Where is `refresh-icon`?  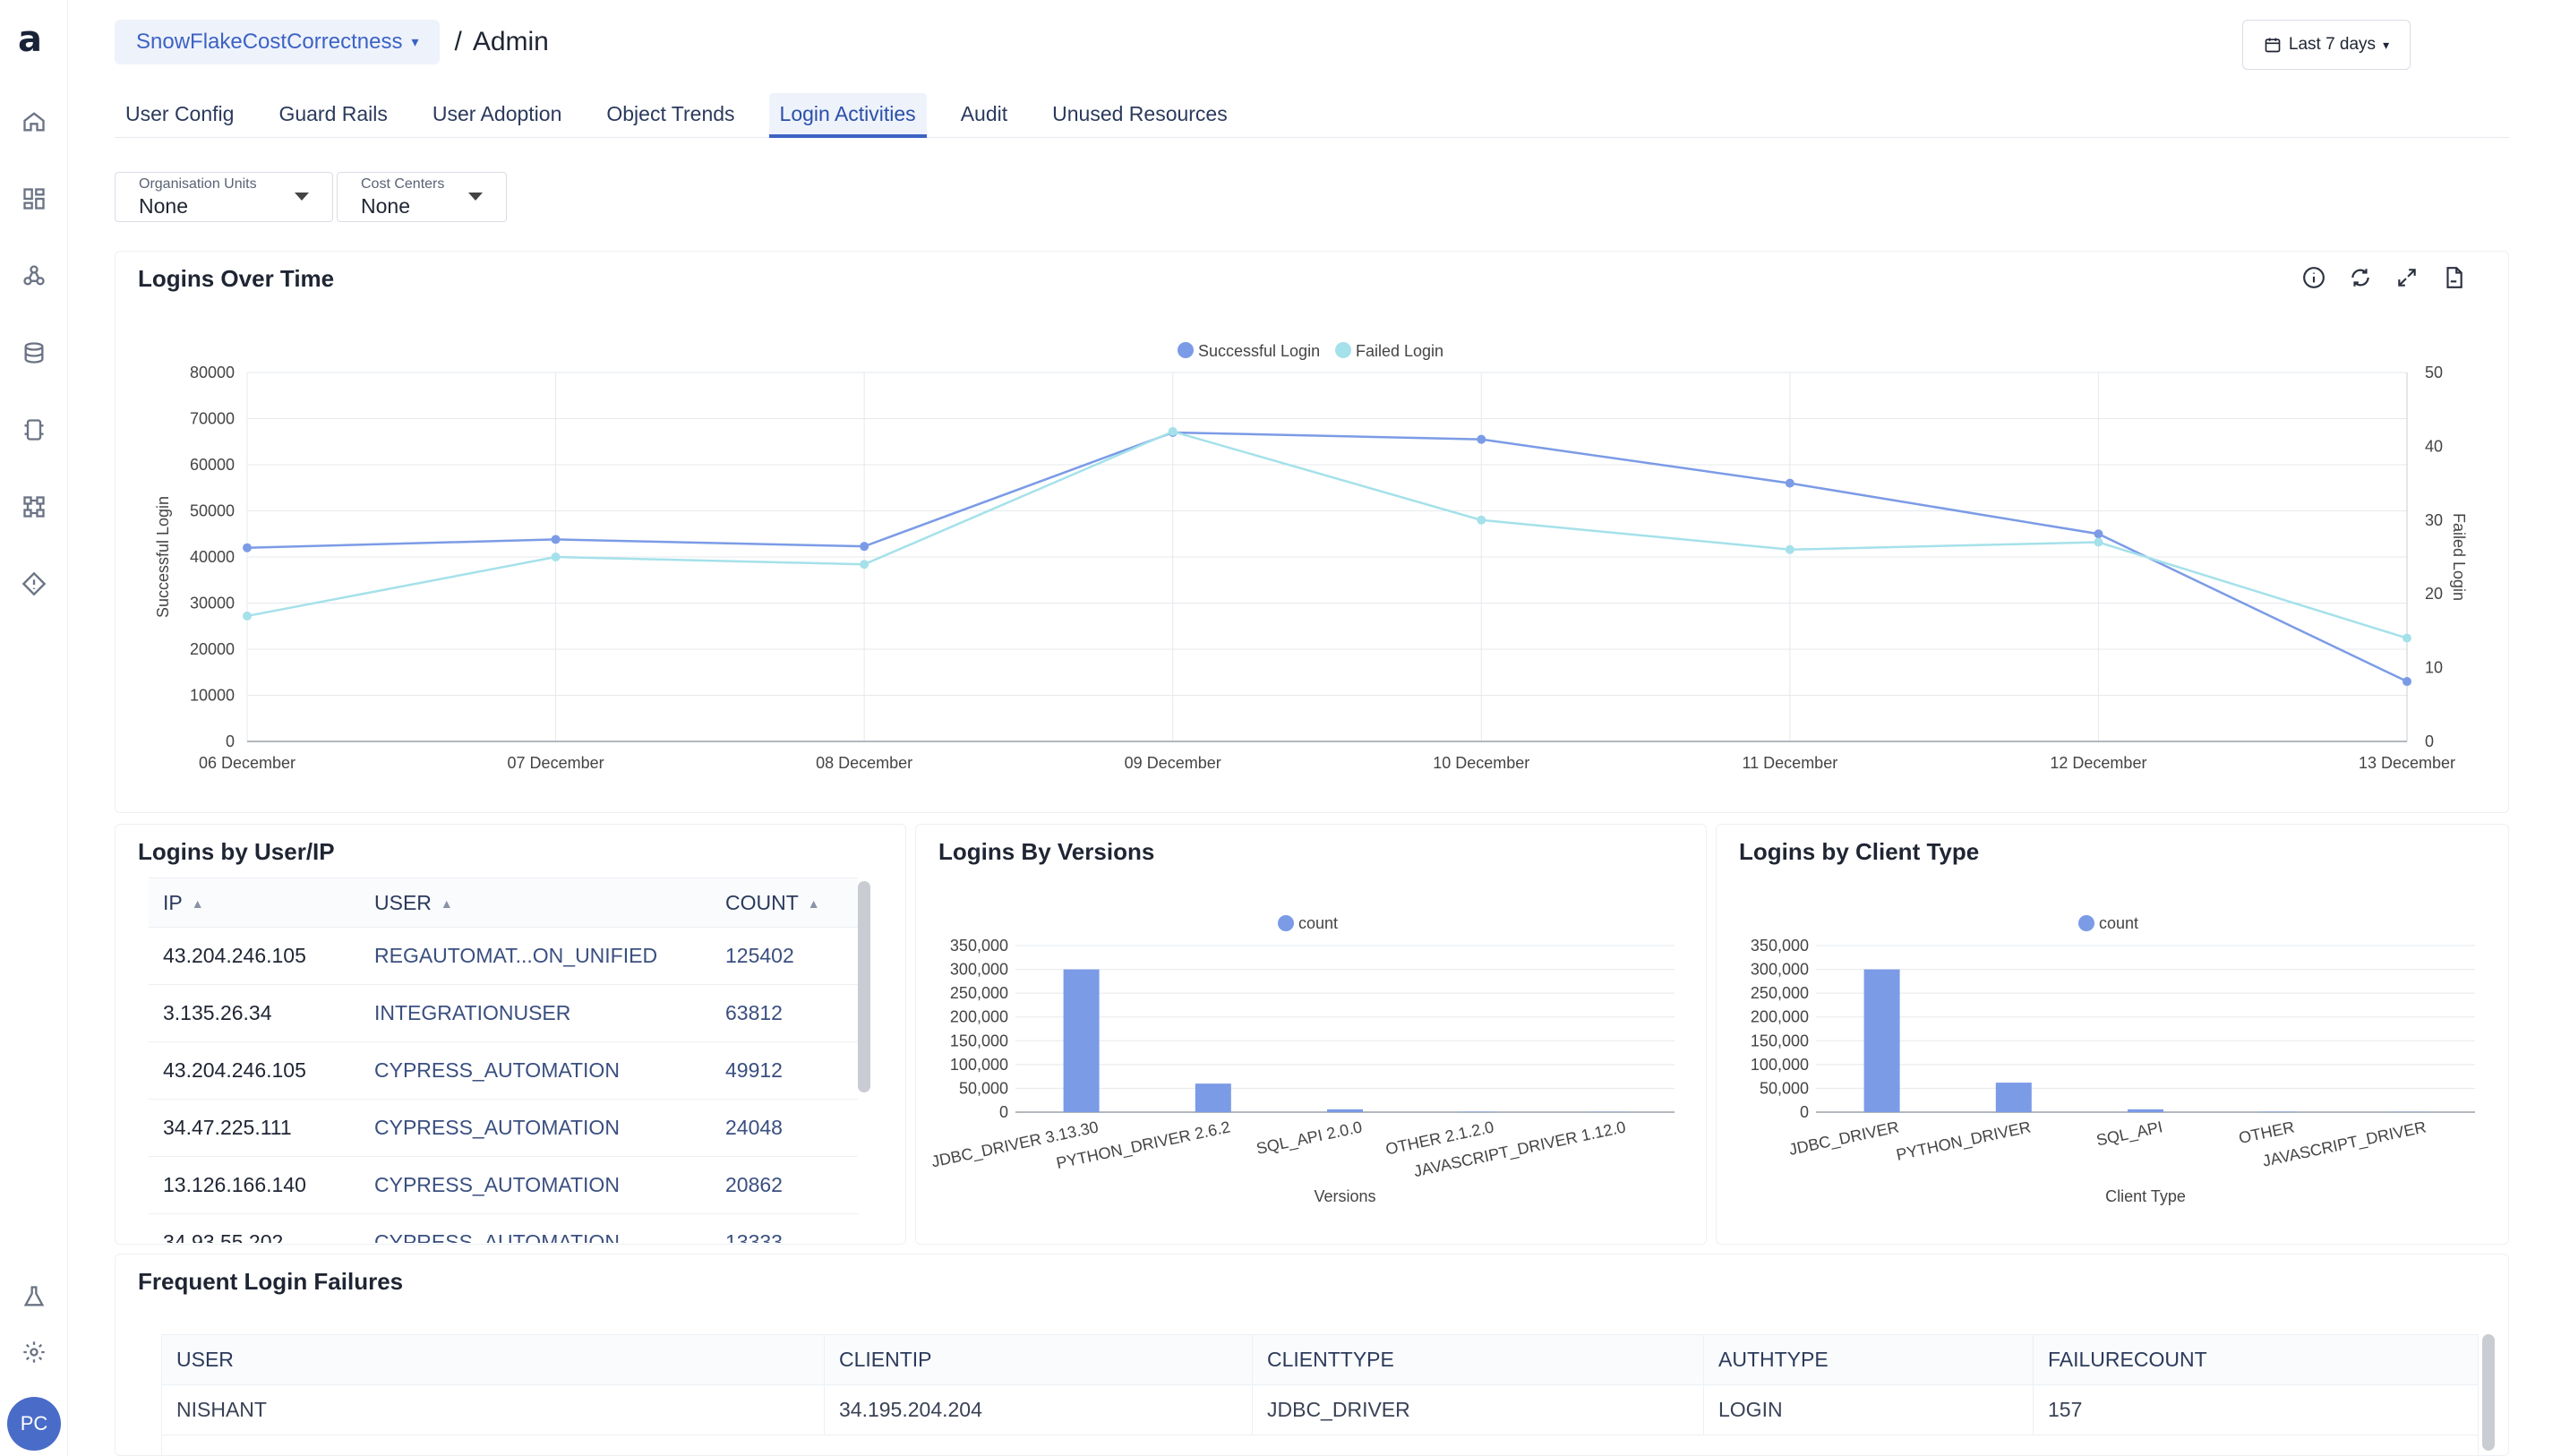
refresh-icon is located at coordinates (2360, 277).